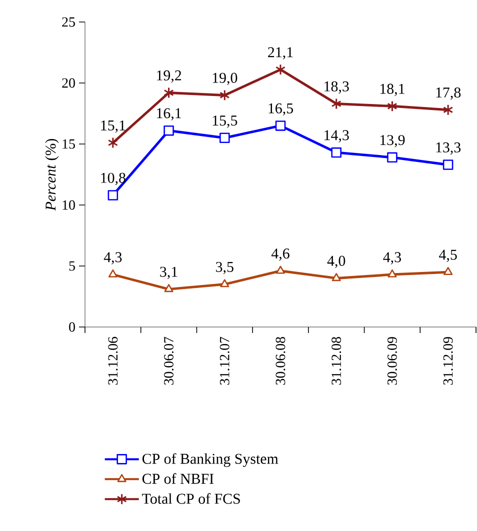 The width and height of the screenshot is (477, 531). I want to click on data-label: 13,3, so click(448, 148).